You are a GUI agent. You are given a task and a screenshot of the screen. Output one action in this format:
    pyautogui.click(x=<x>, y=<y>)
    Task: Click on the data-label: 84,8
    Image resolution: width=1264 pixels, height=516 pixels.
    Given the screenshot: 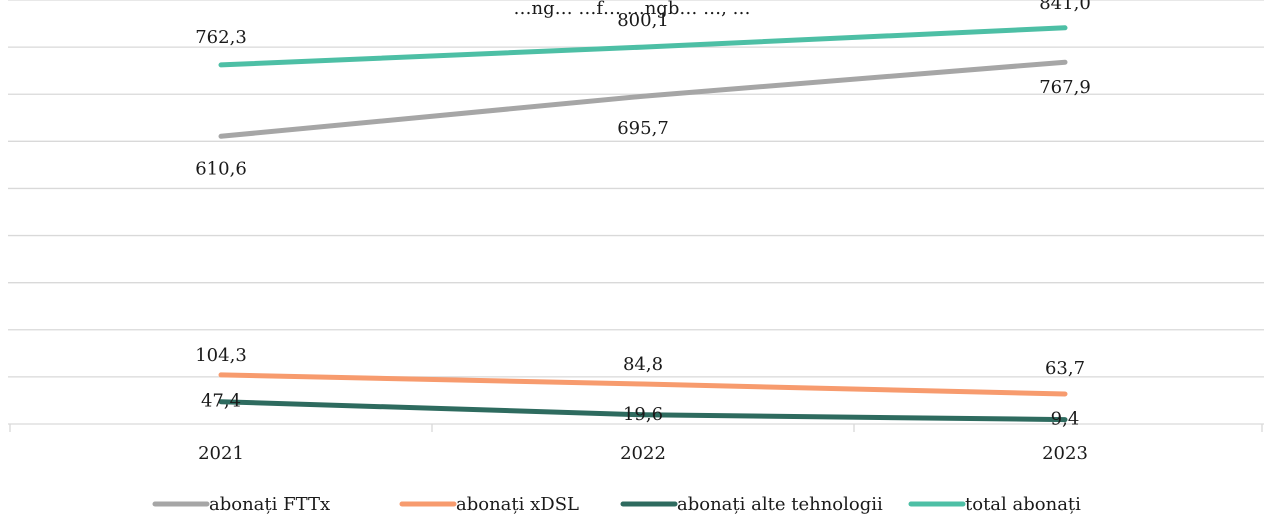 What is the action you would take?
    pyautogui.click(x=643, y=364)
    